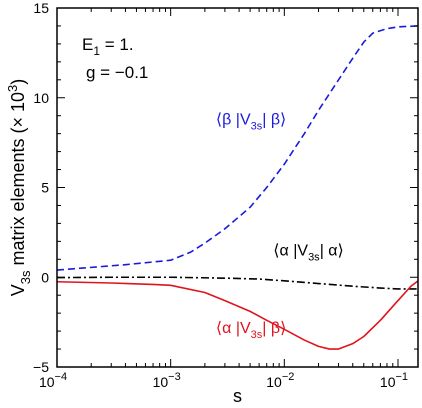 The width and height of the screenshot is (422, 408). I want to click on series-label-1: ⟨α |V3s| α⟩, so click(308, 253).